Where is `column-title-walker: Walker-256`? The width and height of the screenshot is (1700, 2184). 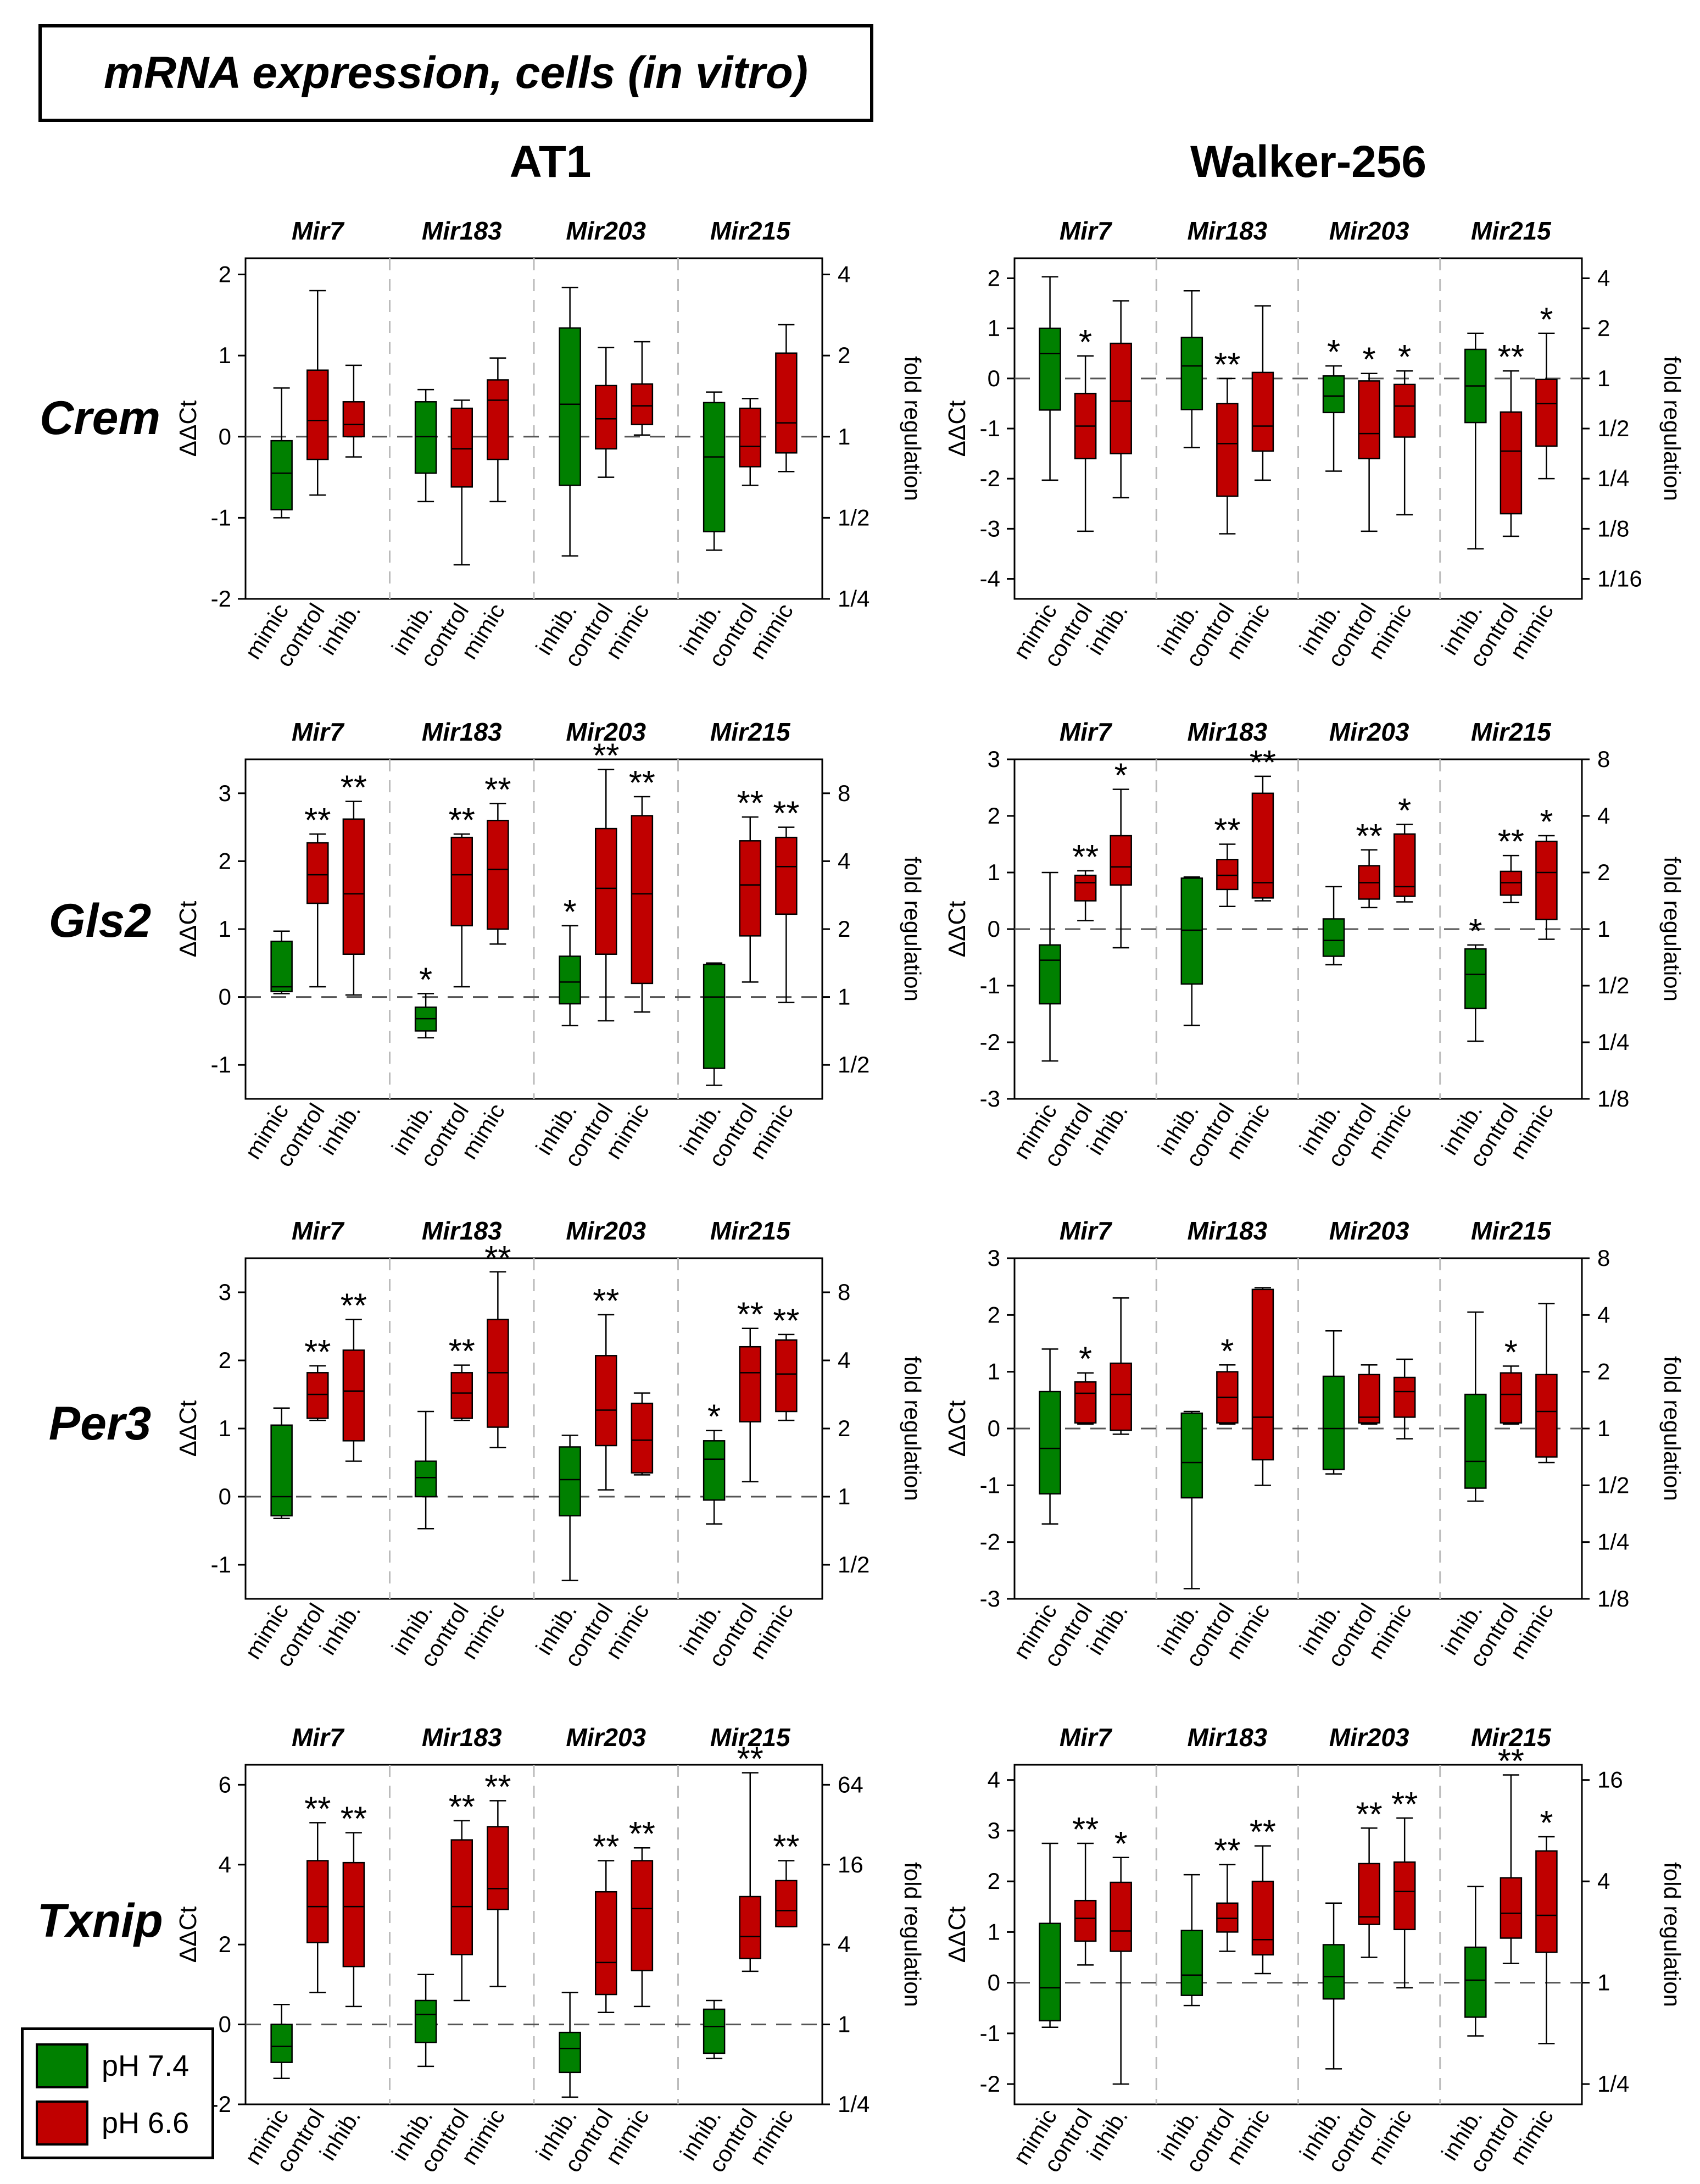
column-title-walker: Walker-256 is located at coordinates (1308, 162).